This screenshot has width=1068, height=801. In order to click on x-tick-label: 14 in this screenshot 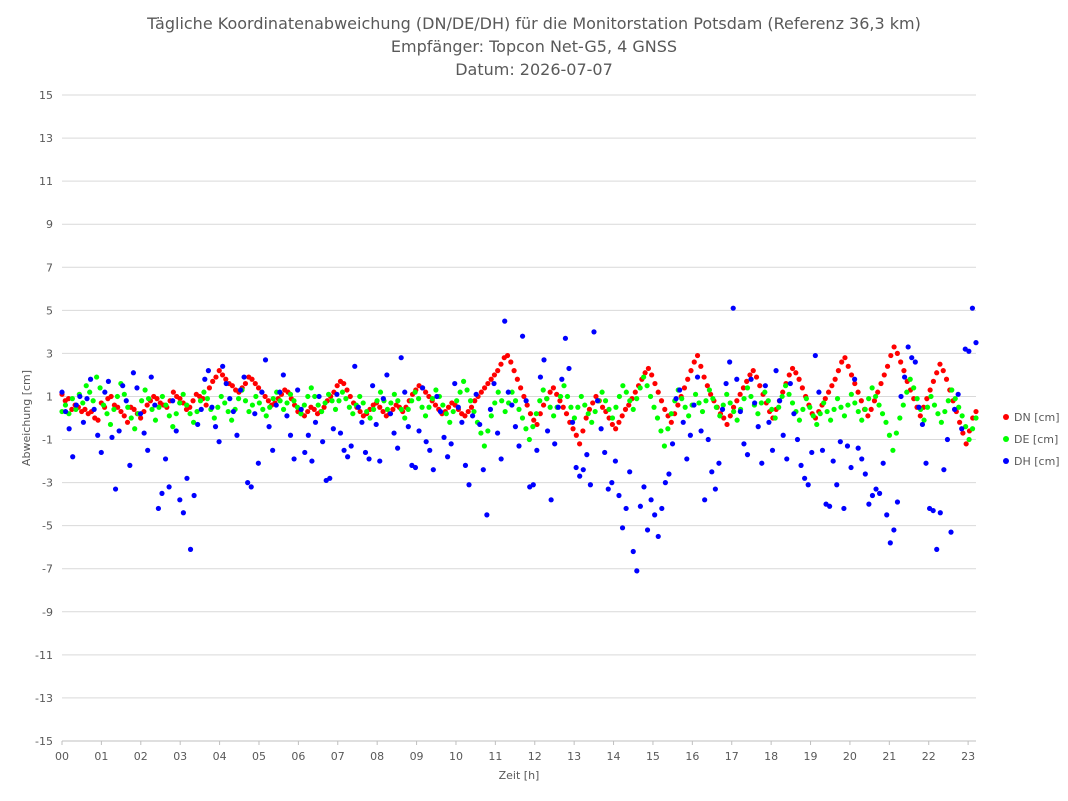, I will do `click(614, 756)`.